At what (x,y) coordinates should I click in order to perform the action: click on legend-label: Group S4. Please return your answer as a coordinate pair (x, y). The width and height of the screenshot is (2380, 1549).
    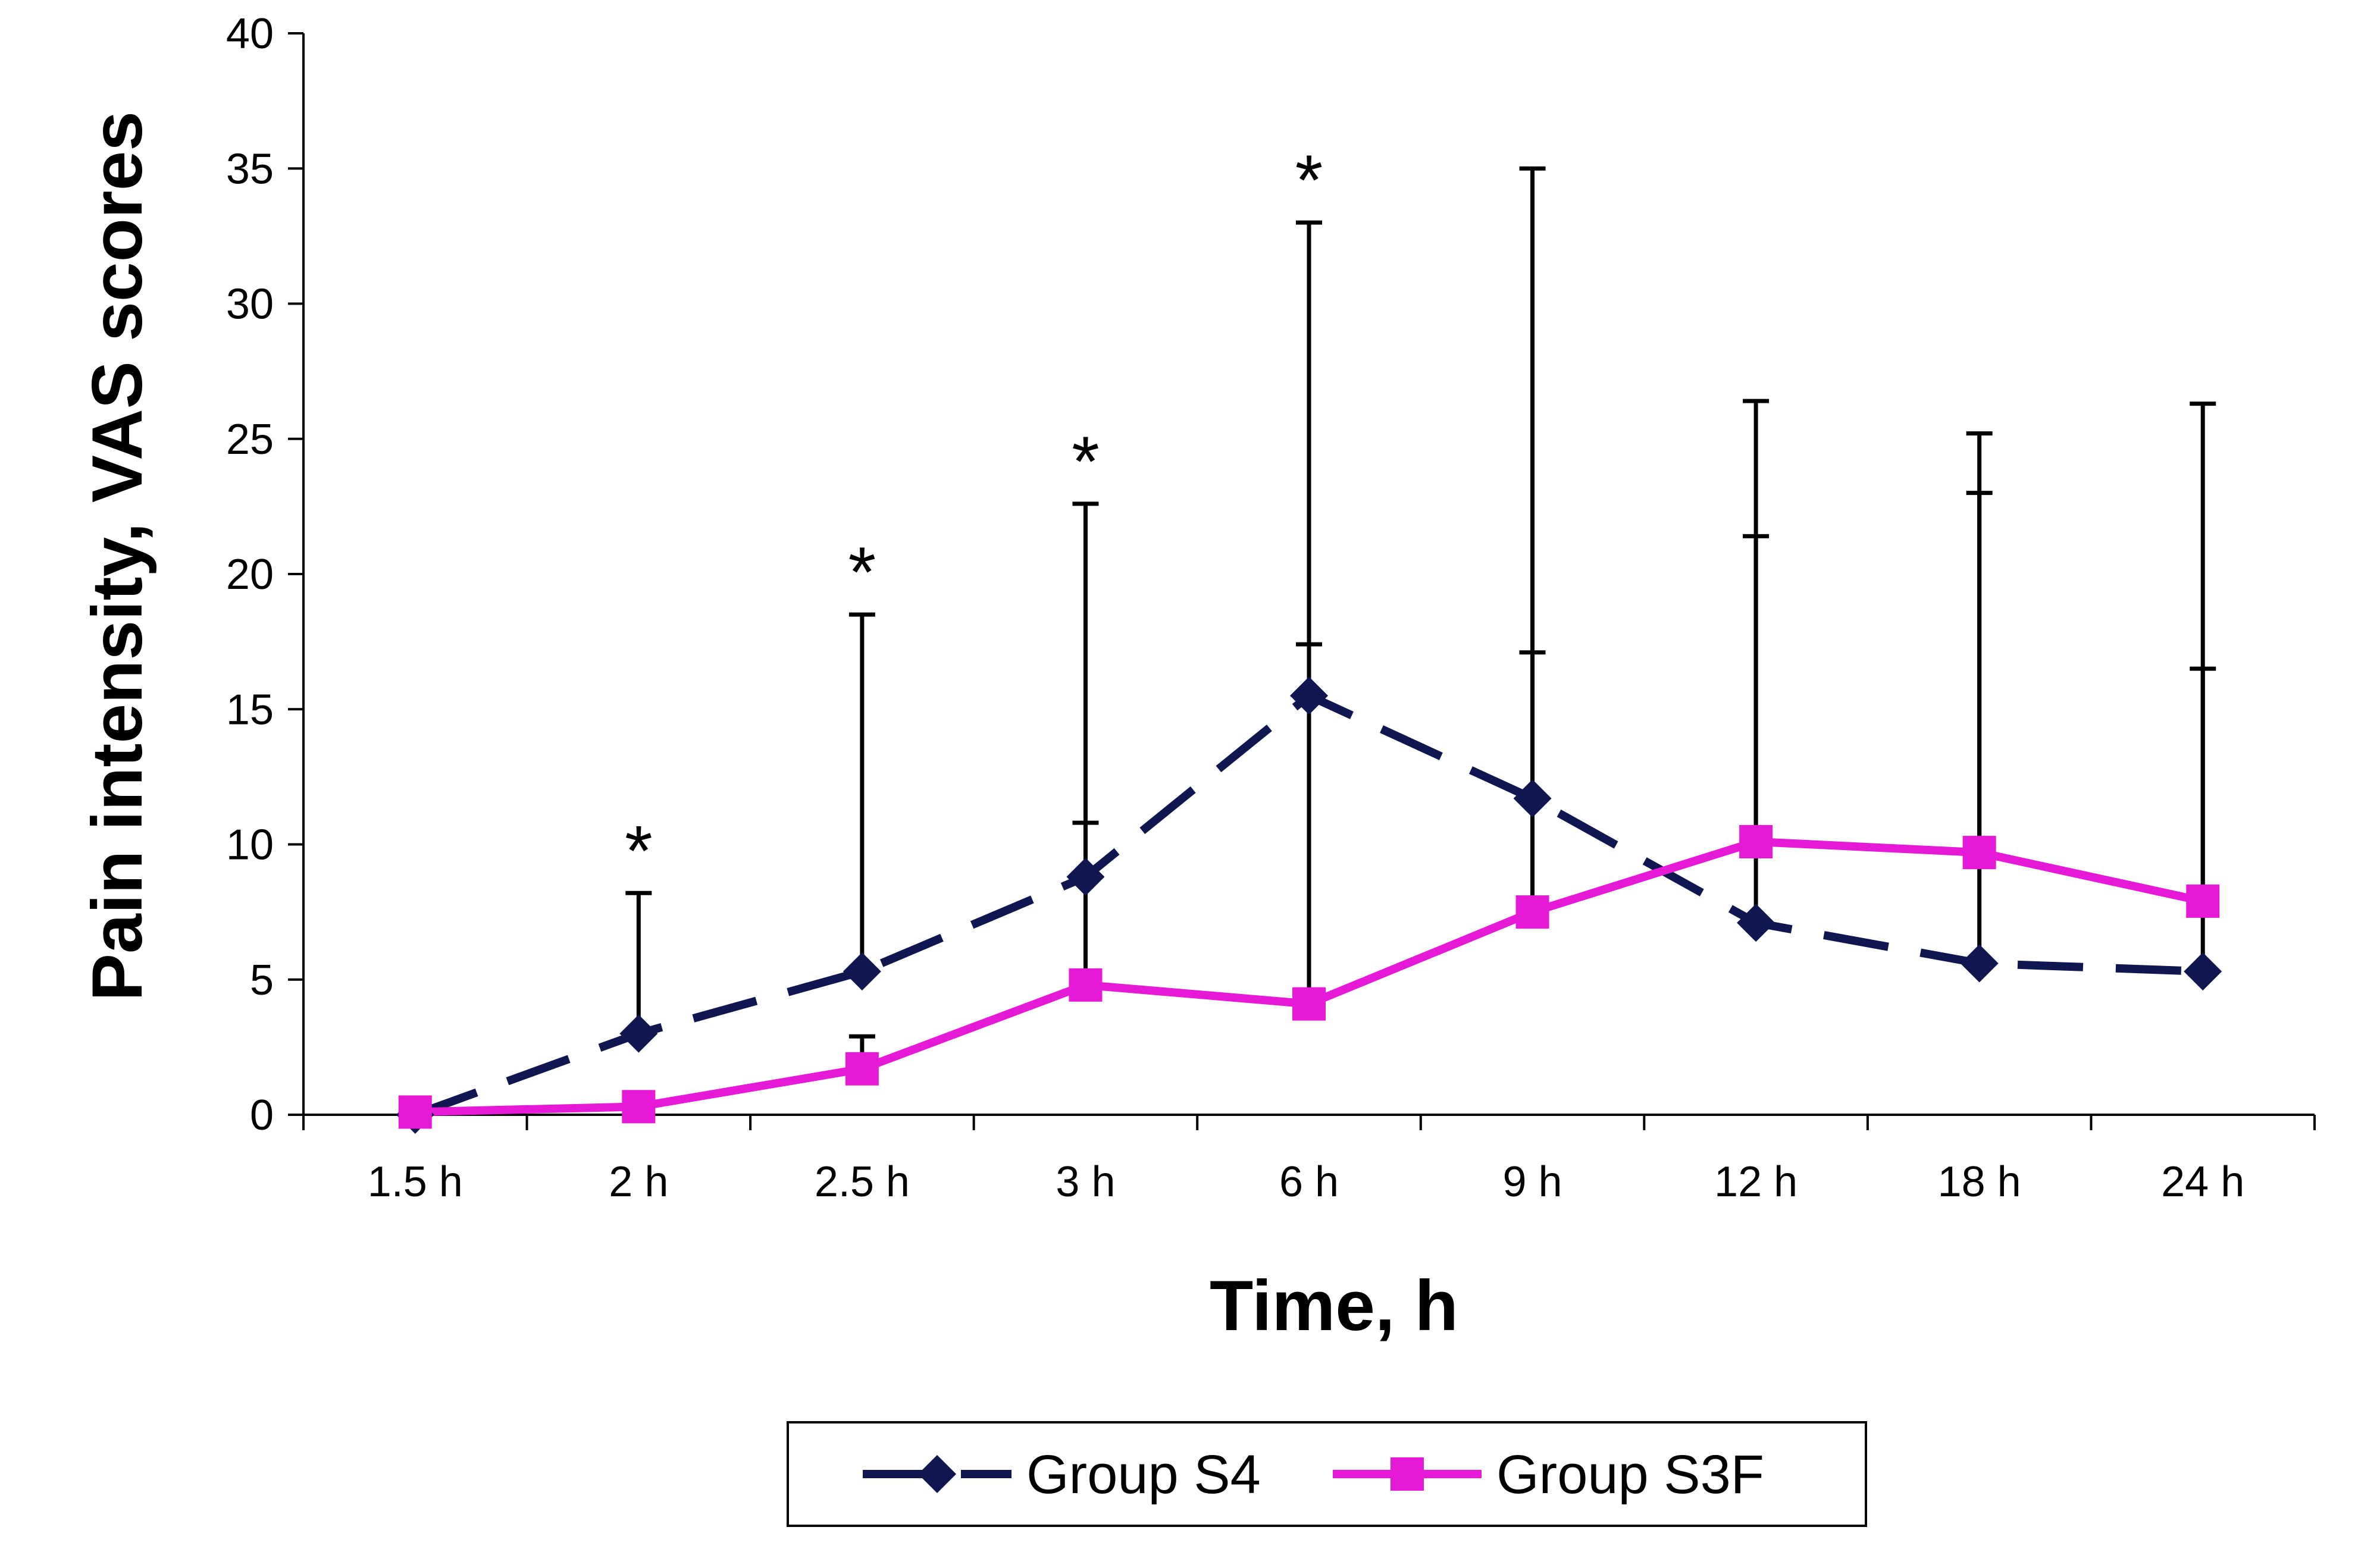
    Looking at the image, I should click on (1143, 1475).